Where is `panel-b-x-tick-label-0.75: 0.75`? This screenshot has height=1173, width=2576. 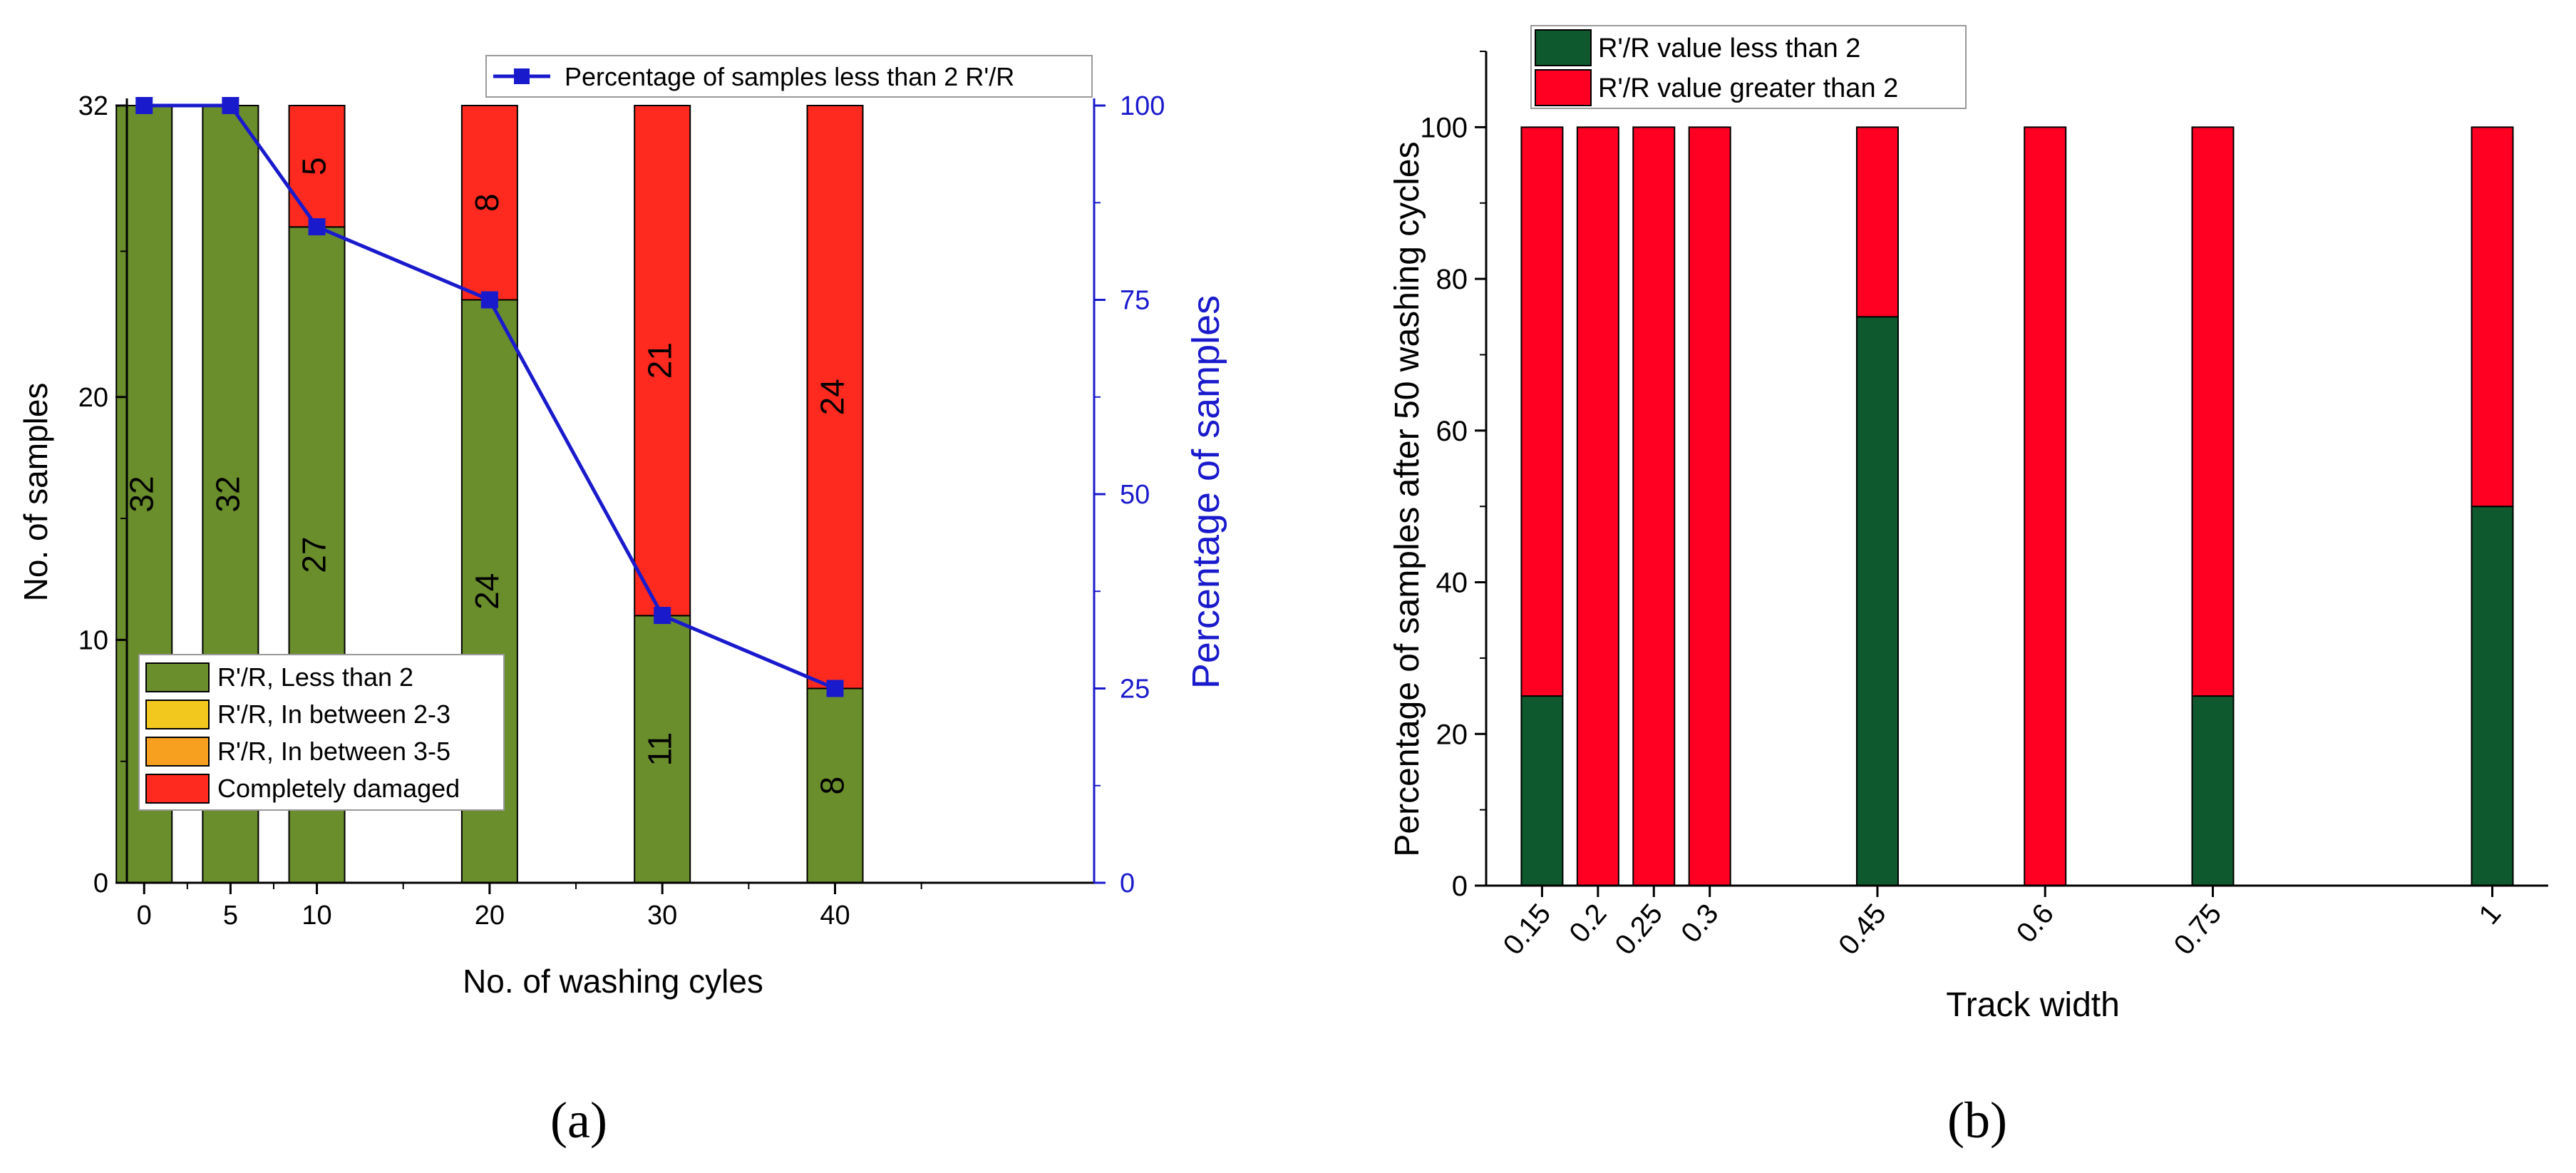 panel-b-x-tick-label-0.75: 0.75 is located at coordinates (2198, 929).